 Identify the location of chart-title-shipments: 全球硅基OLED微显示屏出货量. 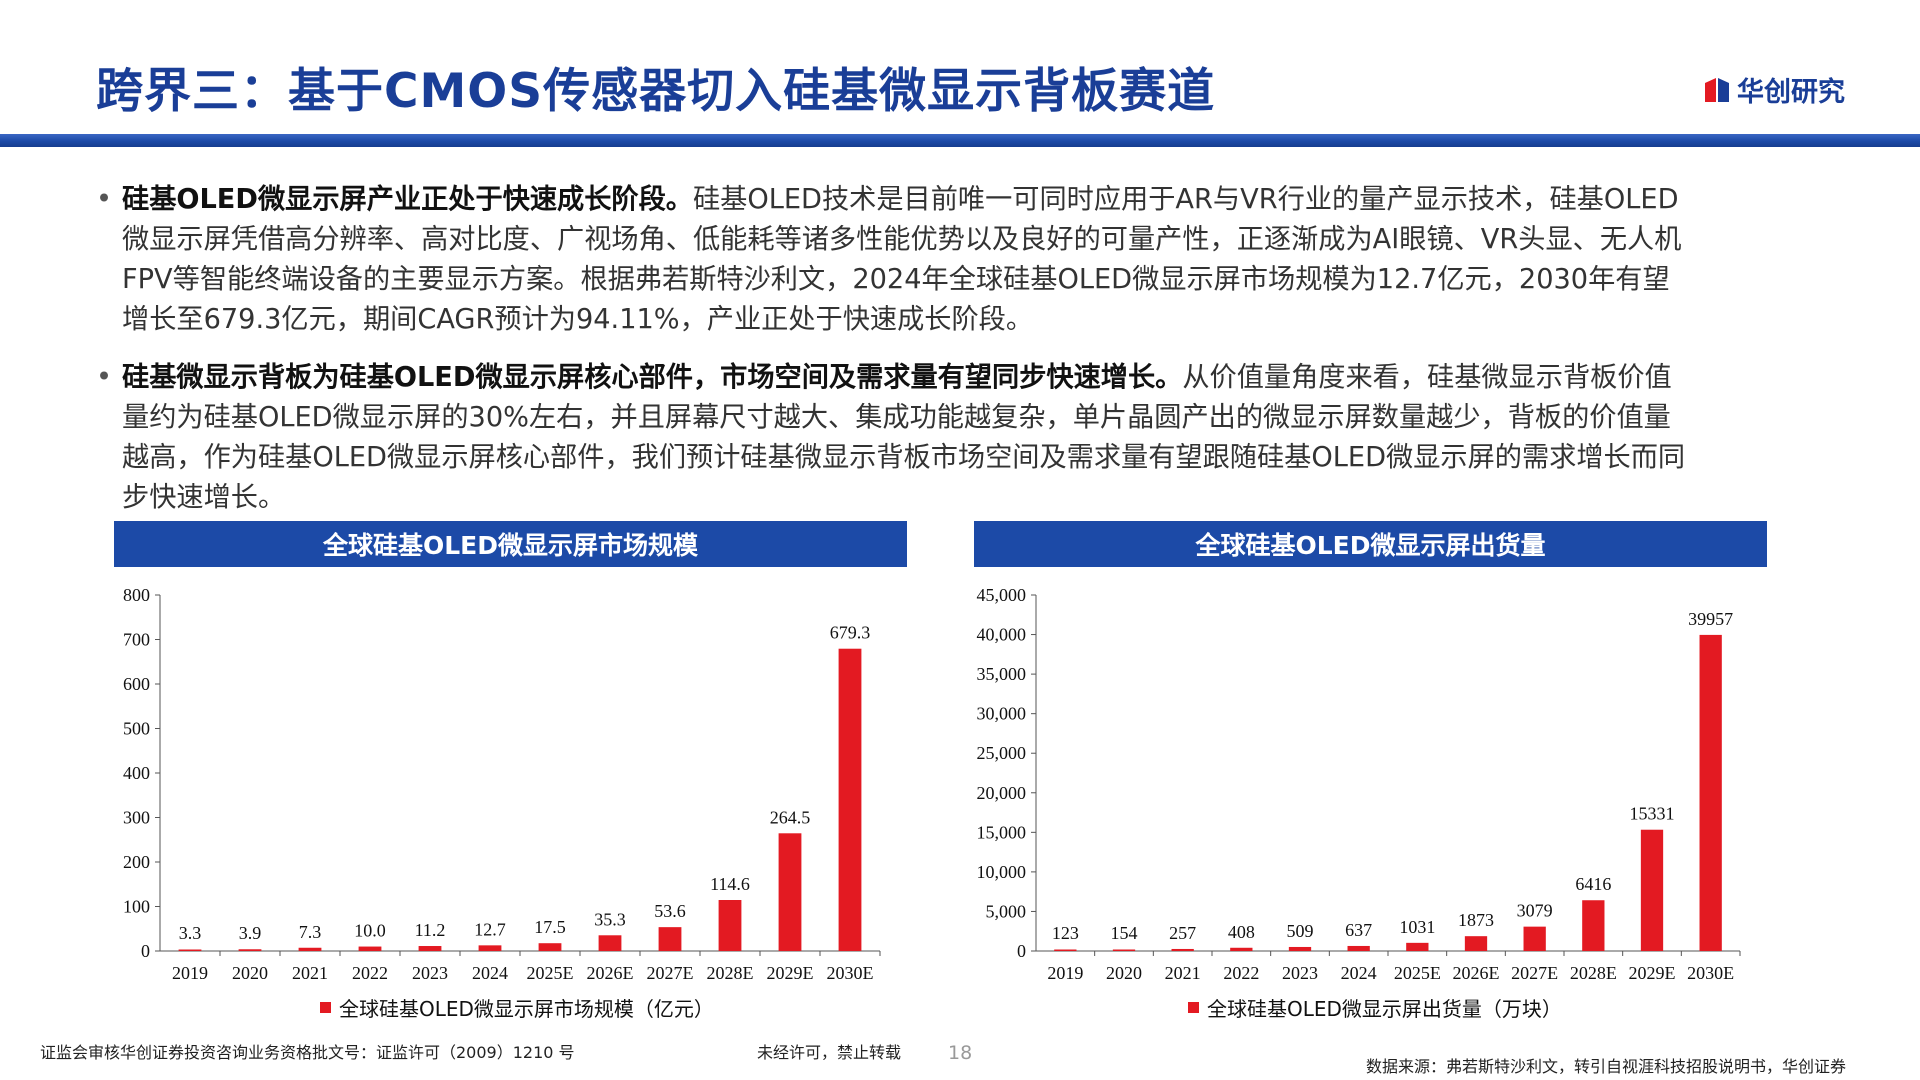
(1370, 544).